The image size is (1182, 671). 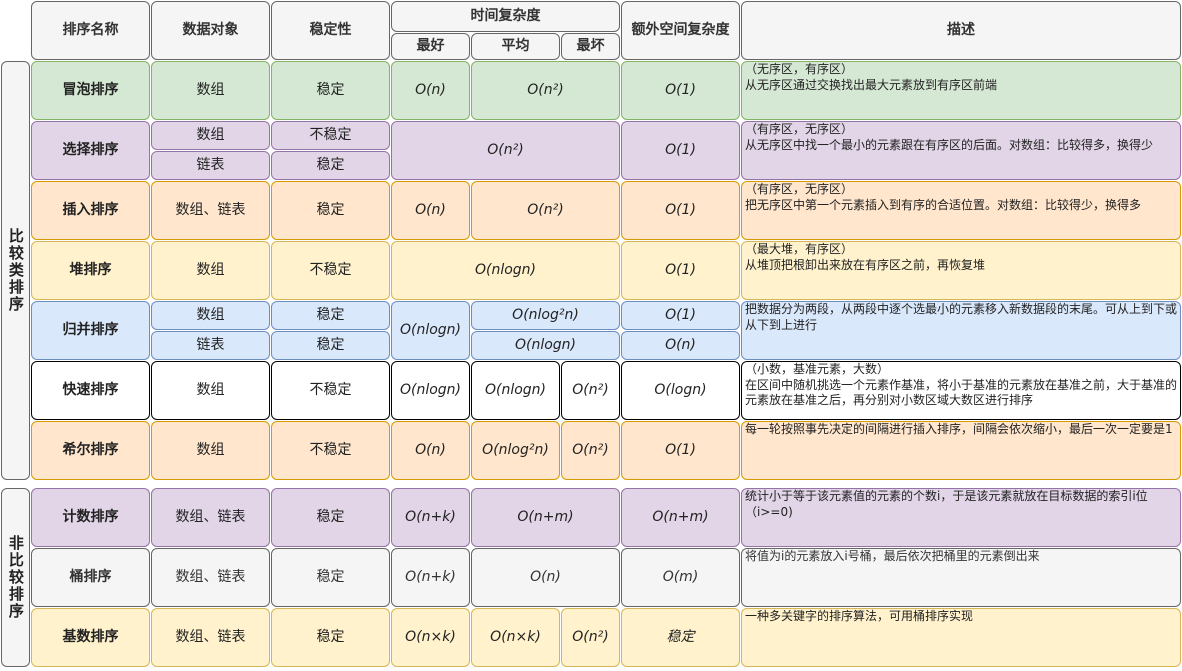 What do you see at coordinates (90, 30) in the screenshot?
I see `header-name: 排序名称` at bounding box center [90, 30].